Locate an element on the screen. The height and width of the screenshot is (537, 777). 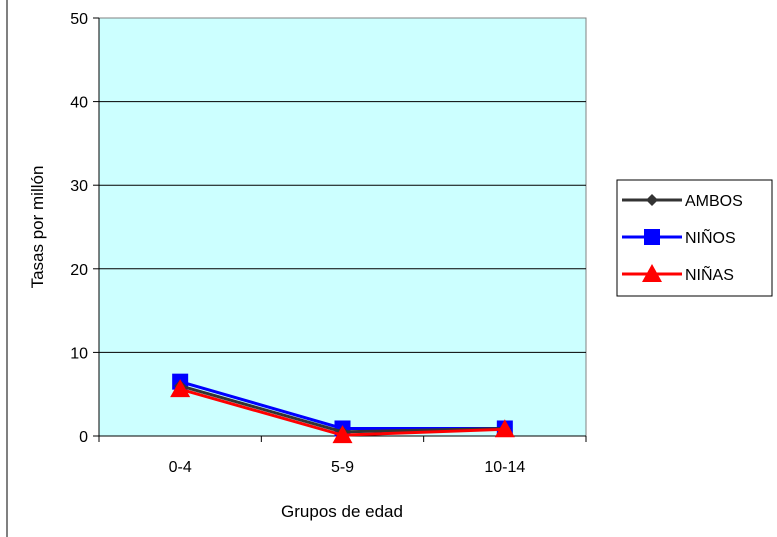
legend-entry: NIÑAS is located at coordinates (678, 274).